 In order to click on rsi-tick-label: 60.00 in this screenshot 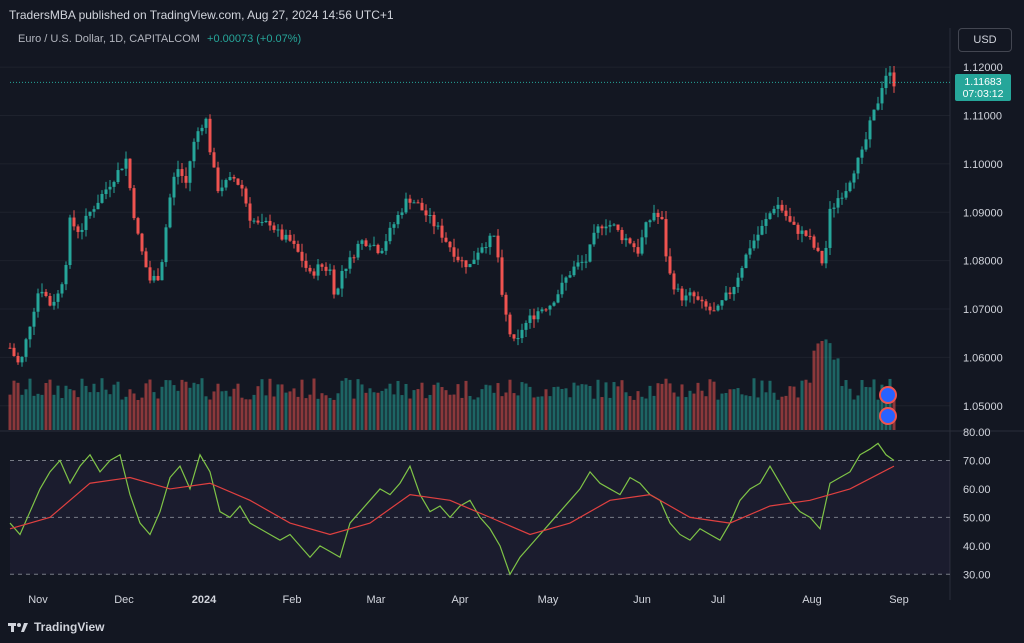, I will do `click(977, 490)`.